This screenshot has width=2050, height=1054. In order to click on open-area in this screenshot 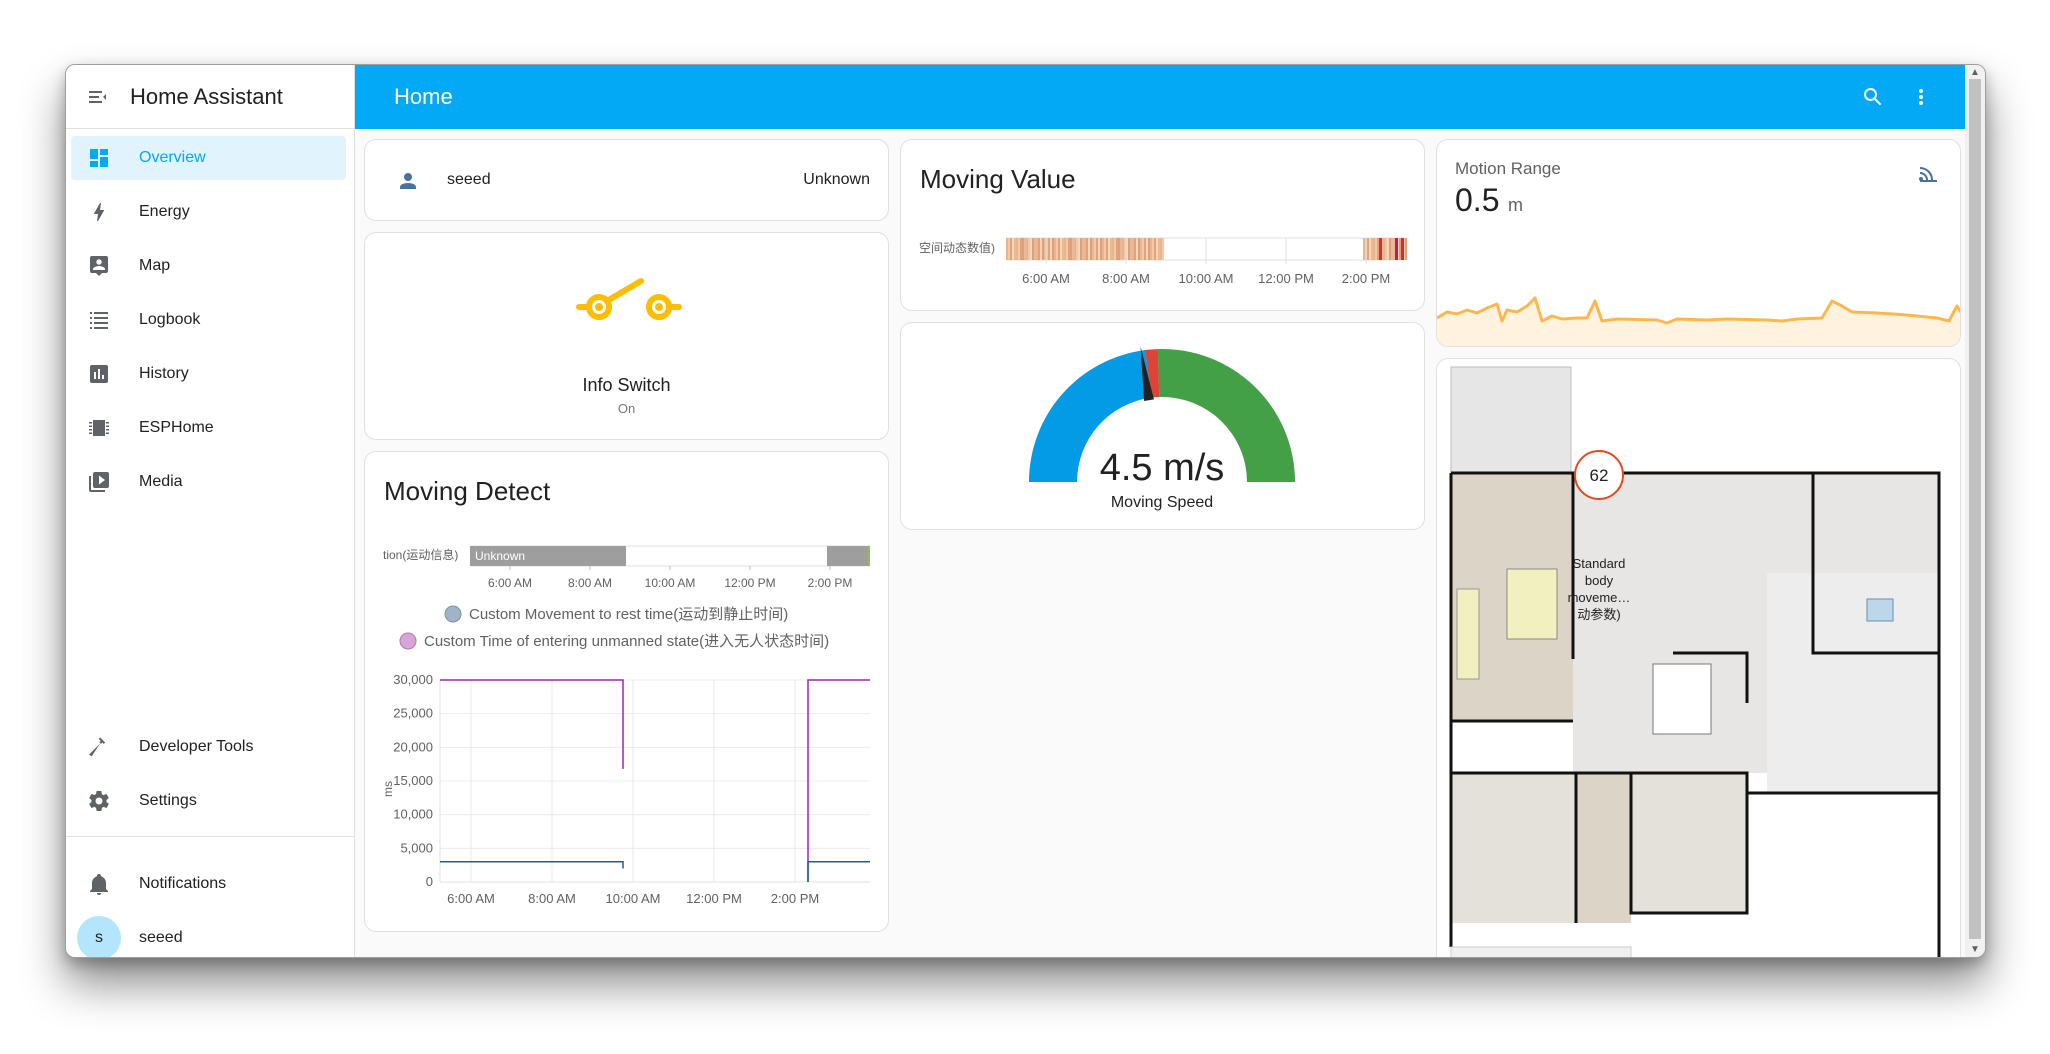, I will do `click(1853, 683)`.